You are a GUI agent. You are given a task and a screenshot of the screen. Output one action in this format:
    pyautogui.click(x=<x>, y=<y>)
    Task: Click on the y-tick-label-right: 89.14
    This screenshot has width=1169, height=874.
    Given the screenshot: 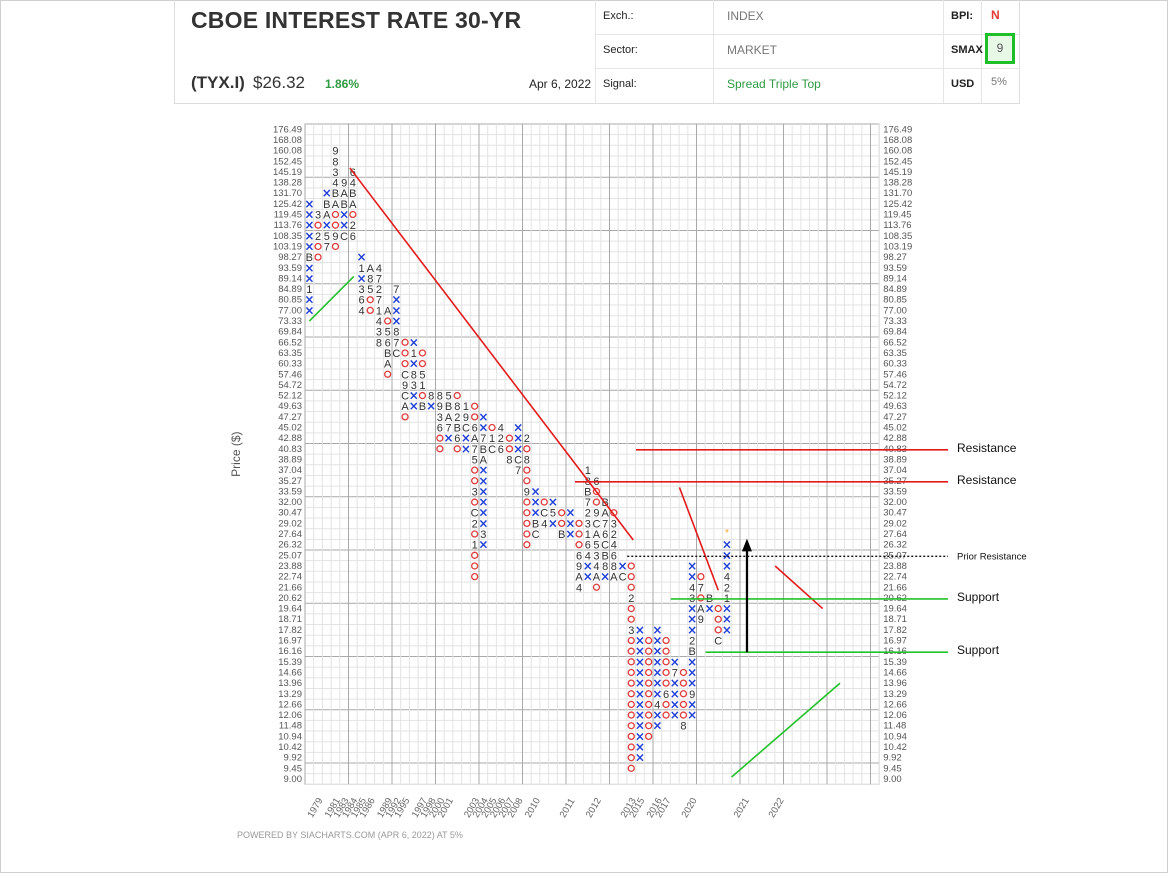 What is the action you would take?
    pyautogui.click(x=895, y=278)
    